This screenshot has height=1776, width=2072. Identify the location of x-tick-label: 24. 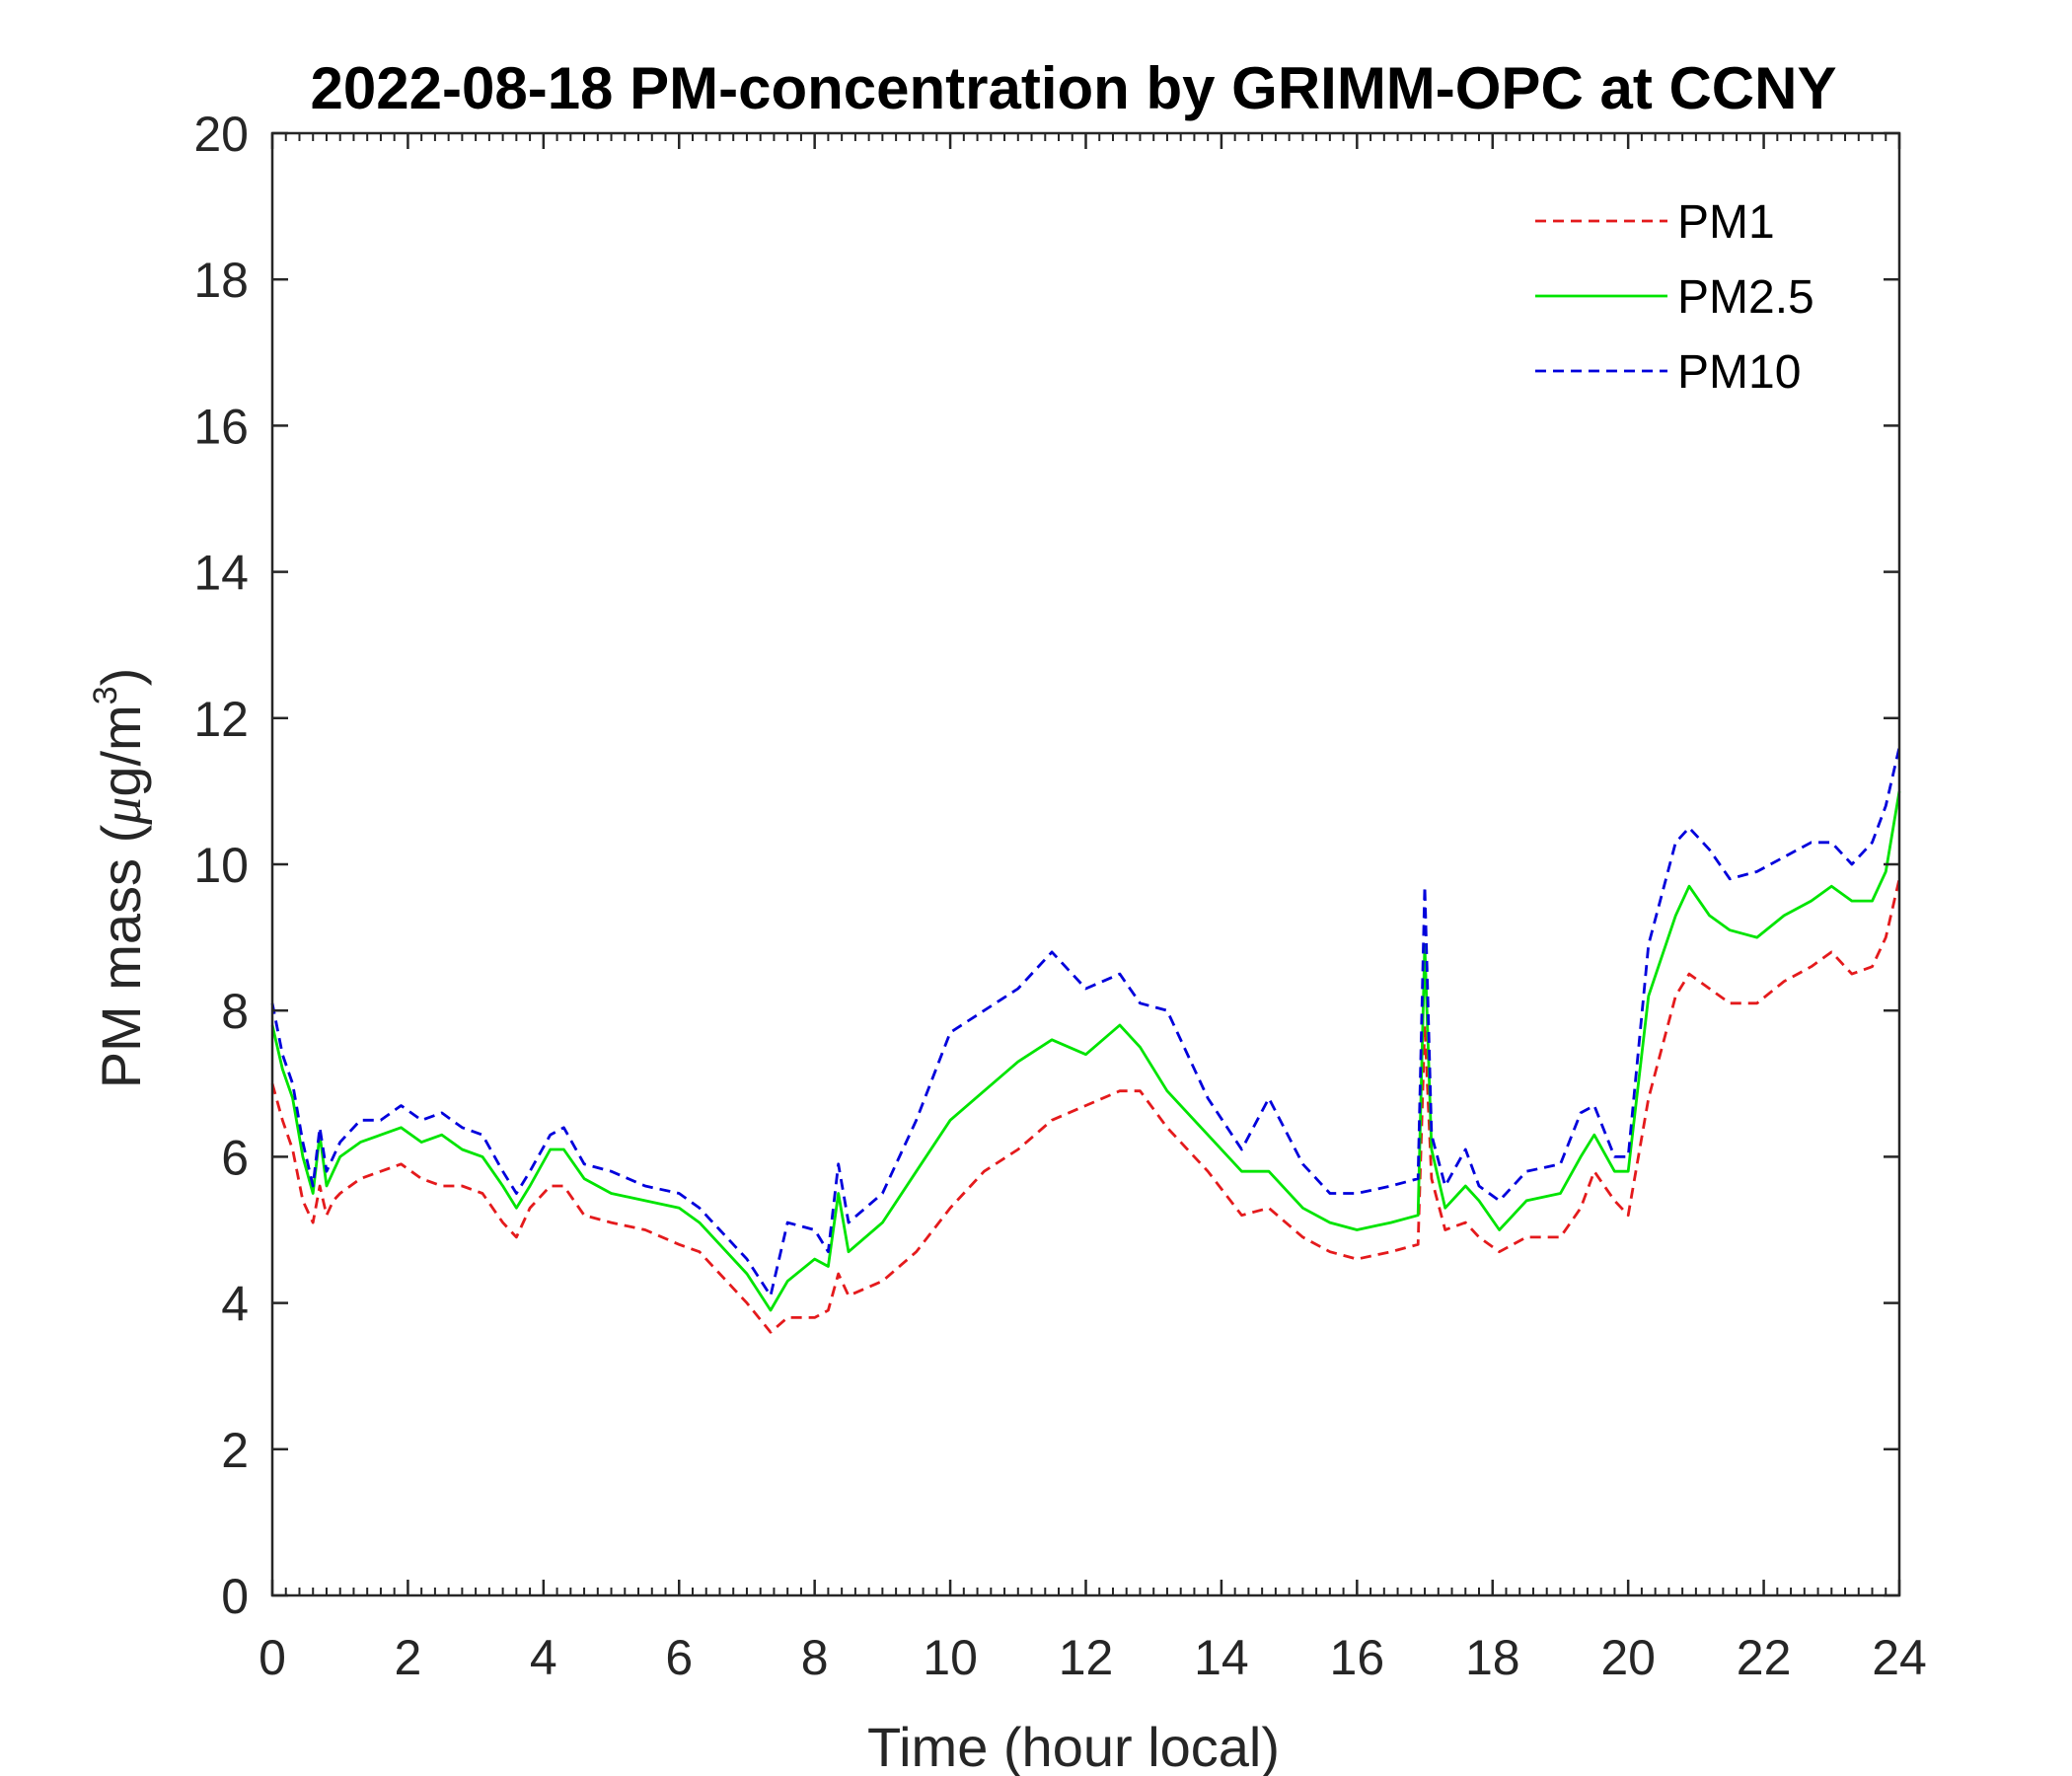
(1900, 1658).